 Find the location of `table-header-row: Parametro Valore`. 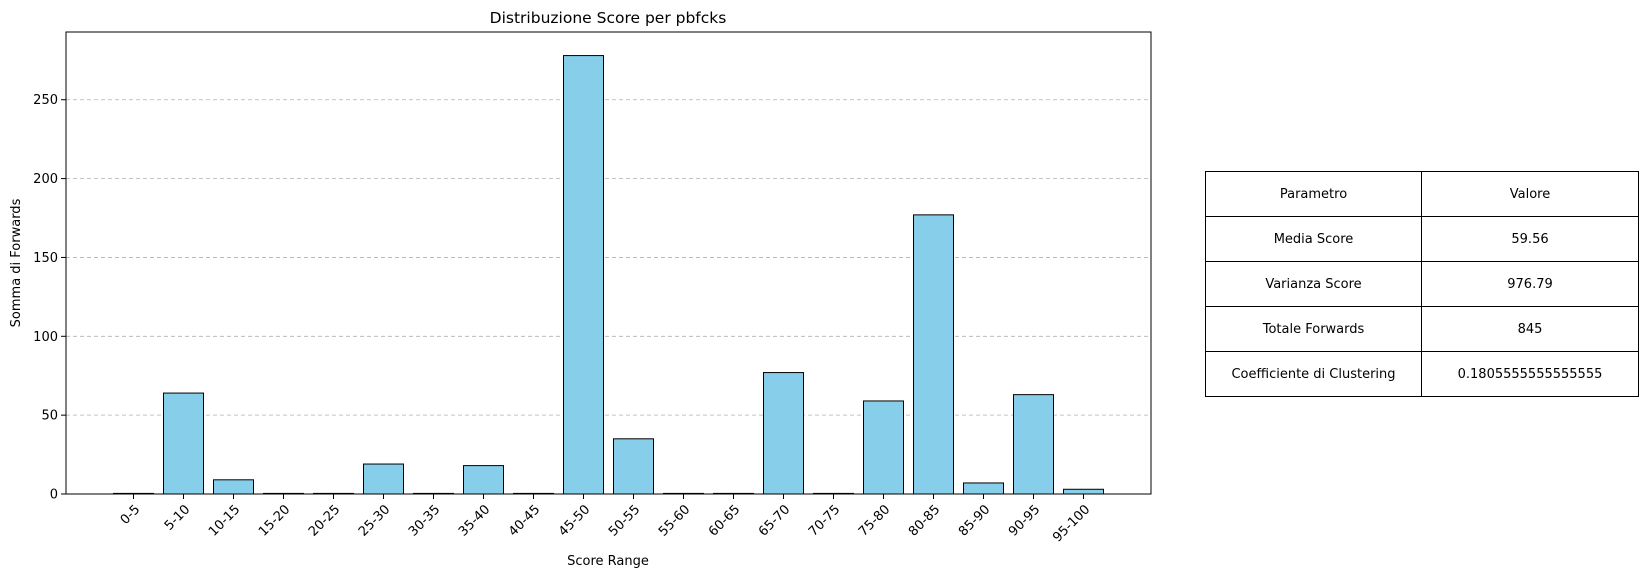

table-header-row: Parametro Valore is located at coordinates (1421, 194).